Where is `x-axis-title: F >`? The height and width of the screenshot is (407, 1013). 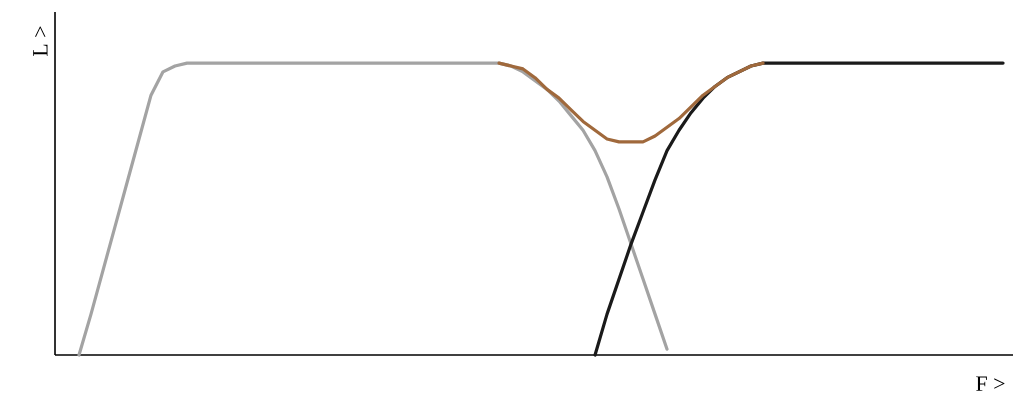
x-axis-title: F > is located at coordinates (990, 383).